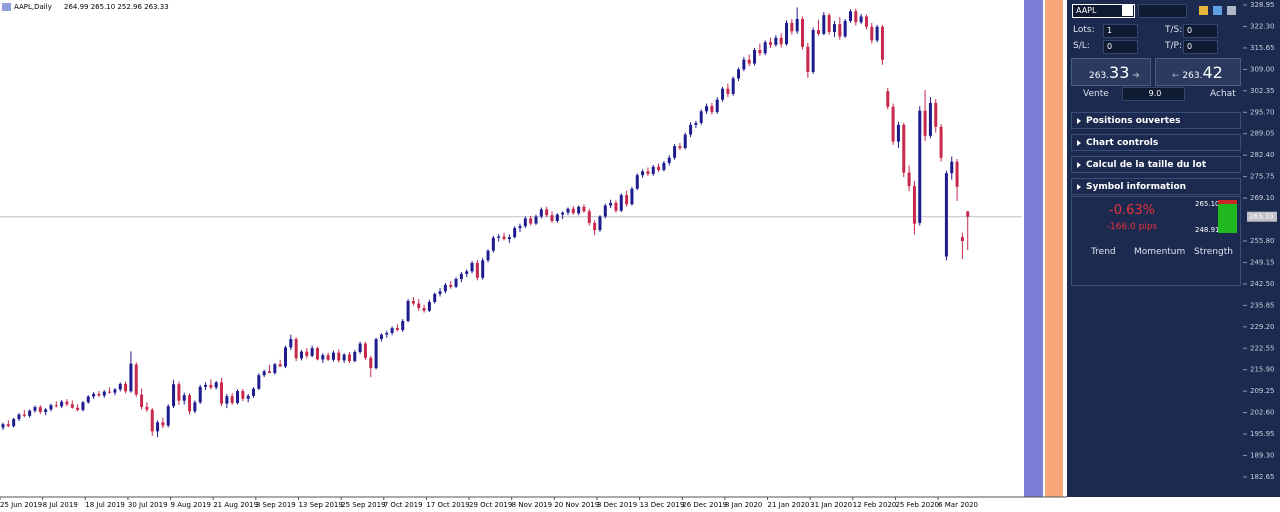  I want to click on buy-button: ← 263.42, so click(1198, 72).